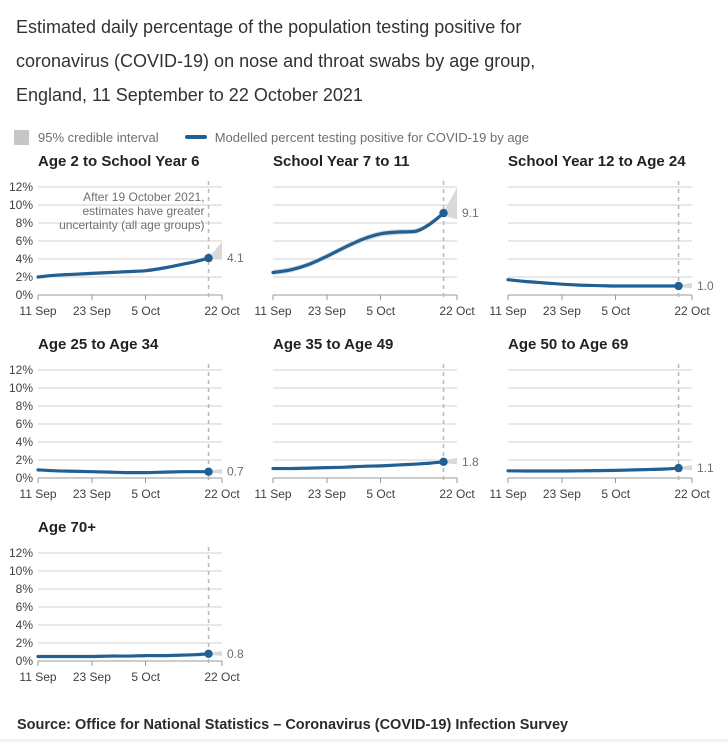  I want to click on end-value-label: 4.1, so click(235, 258).